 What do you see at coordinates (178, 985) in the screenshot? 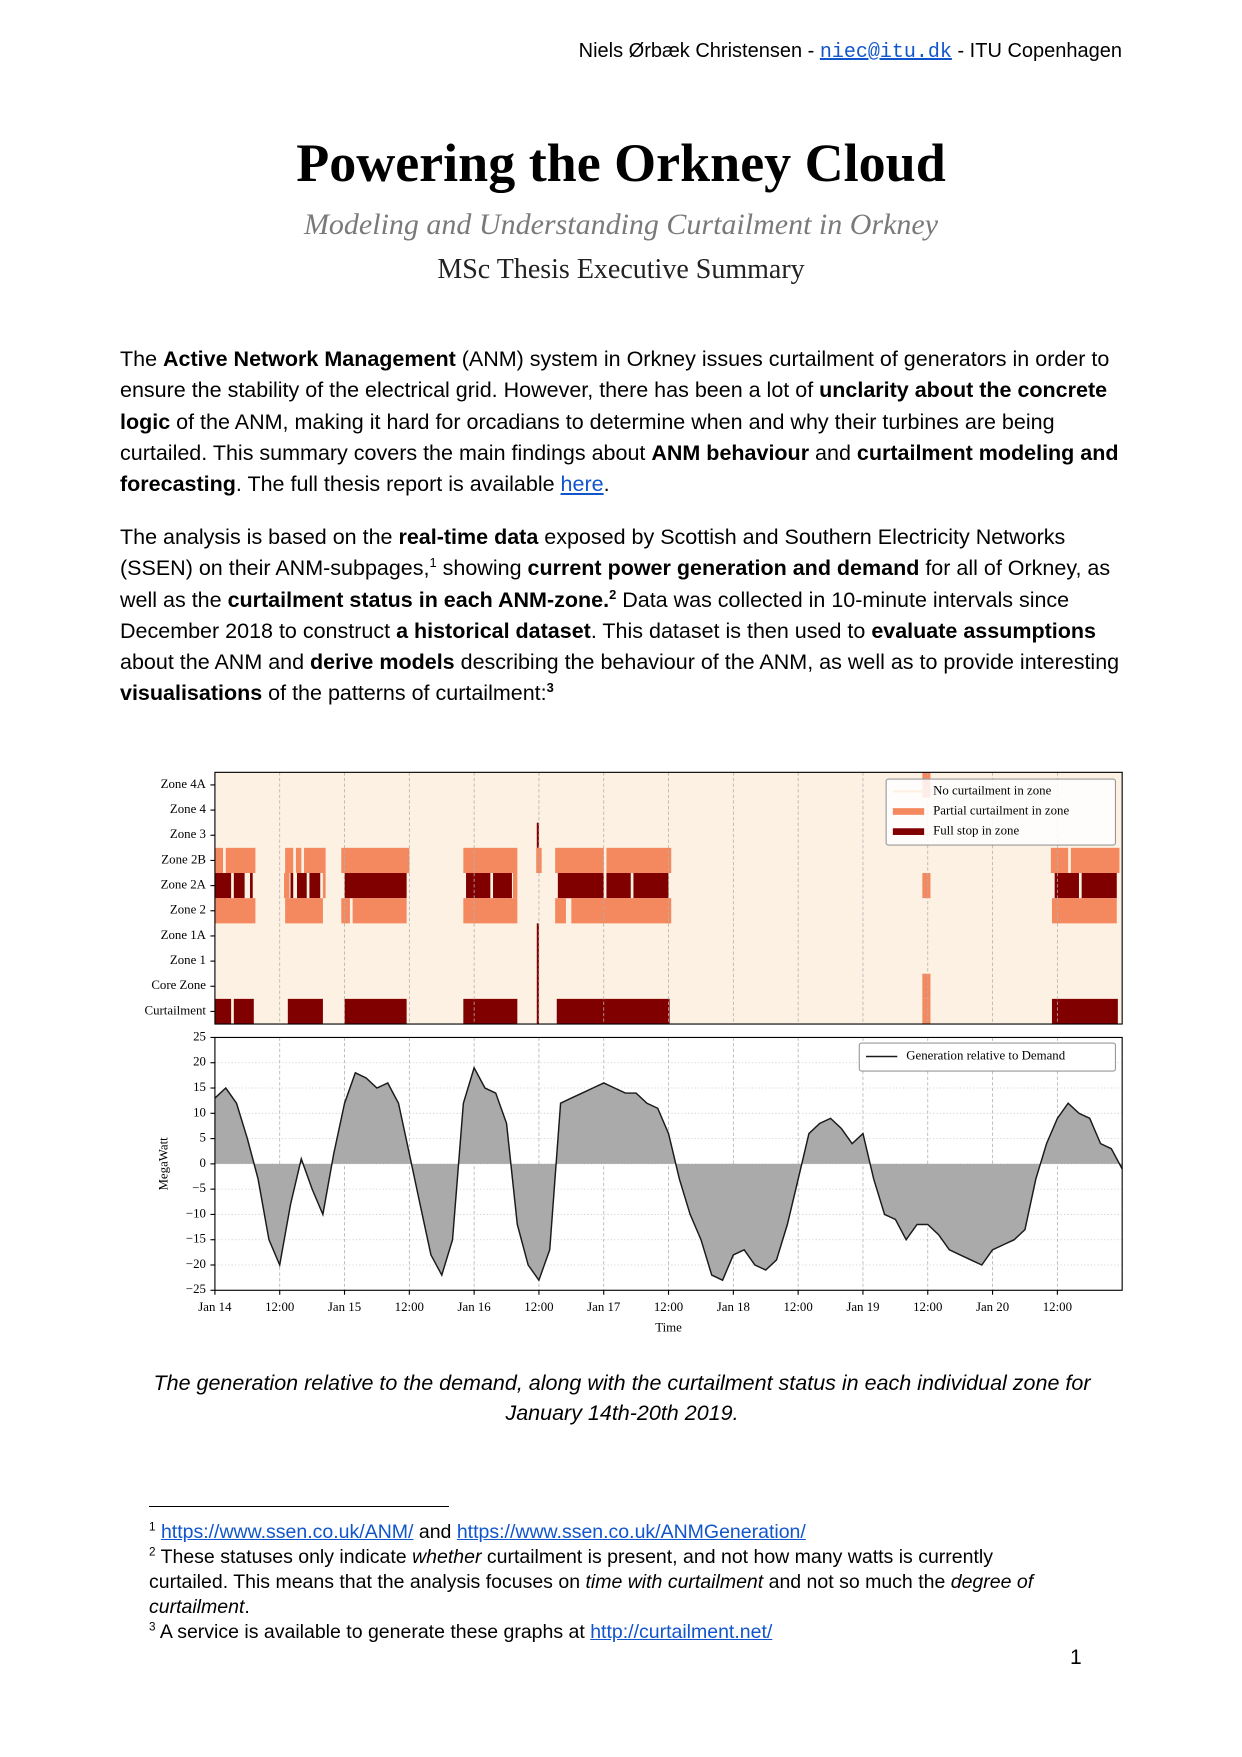
I see `row-label: Core Zone` at bounding box center [178, 985].